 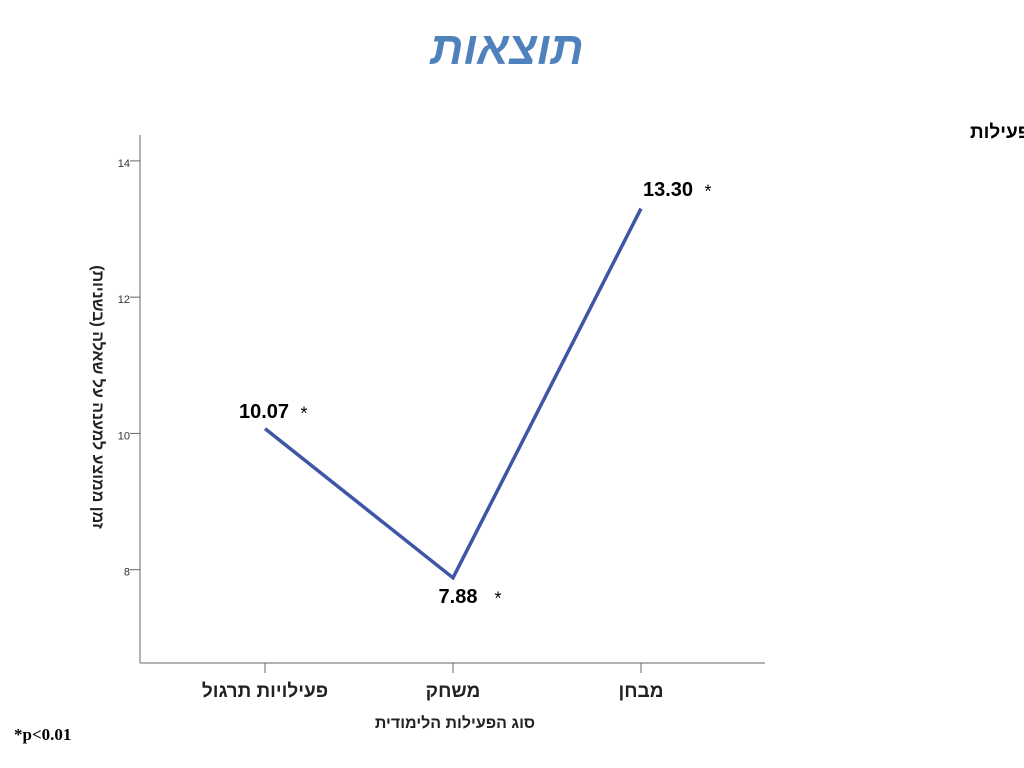 What do you see at coordinates (668, 190) in the screenshot?
I see `data-label: 13.30` at bounding box center [668, 190].